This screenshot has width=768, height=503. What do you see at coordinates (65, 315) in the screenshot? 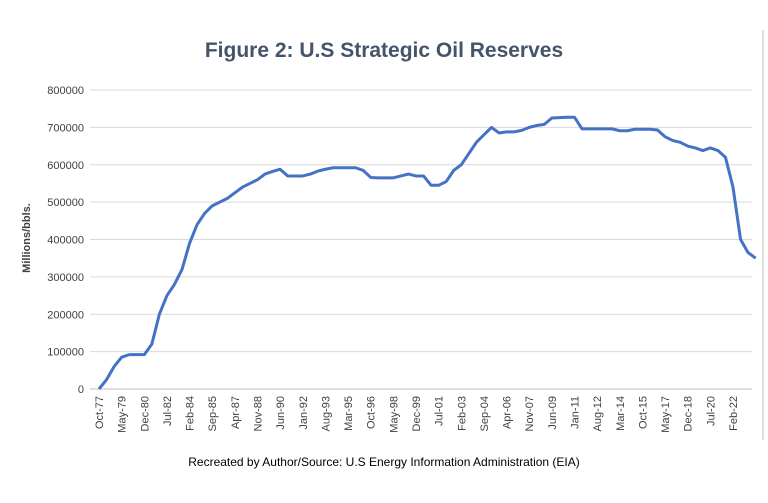
I see `y-tick-label: 200000` at bounding box center [65, 315].